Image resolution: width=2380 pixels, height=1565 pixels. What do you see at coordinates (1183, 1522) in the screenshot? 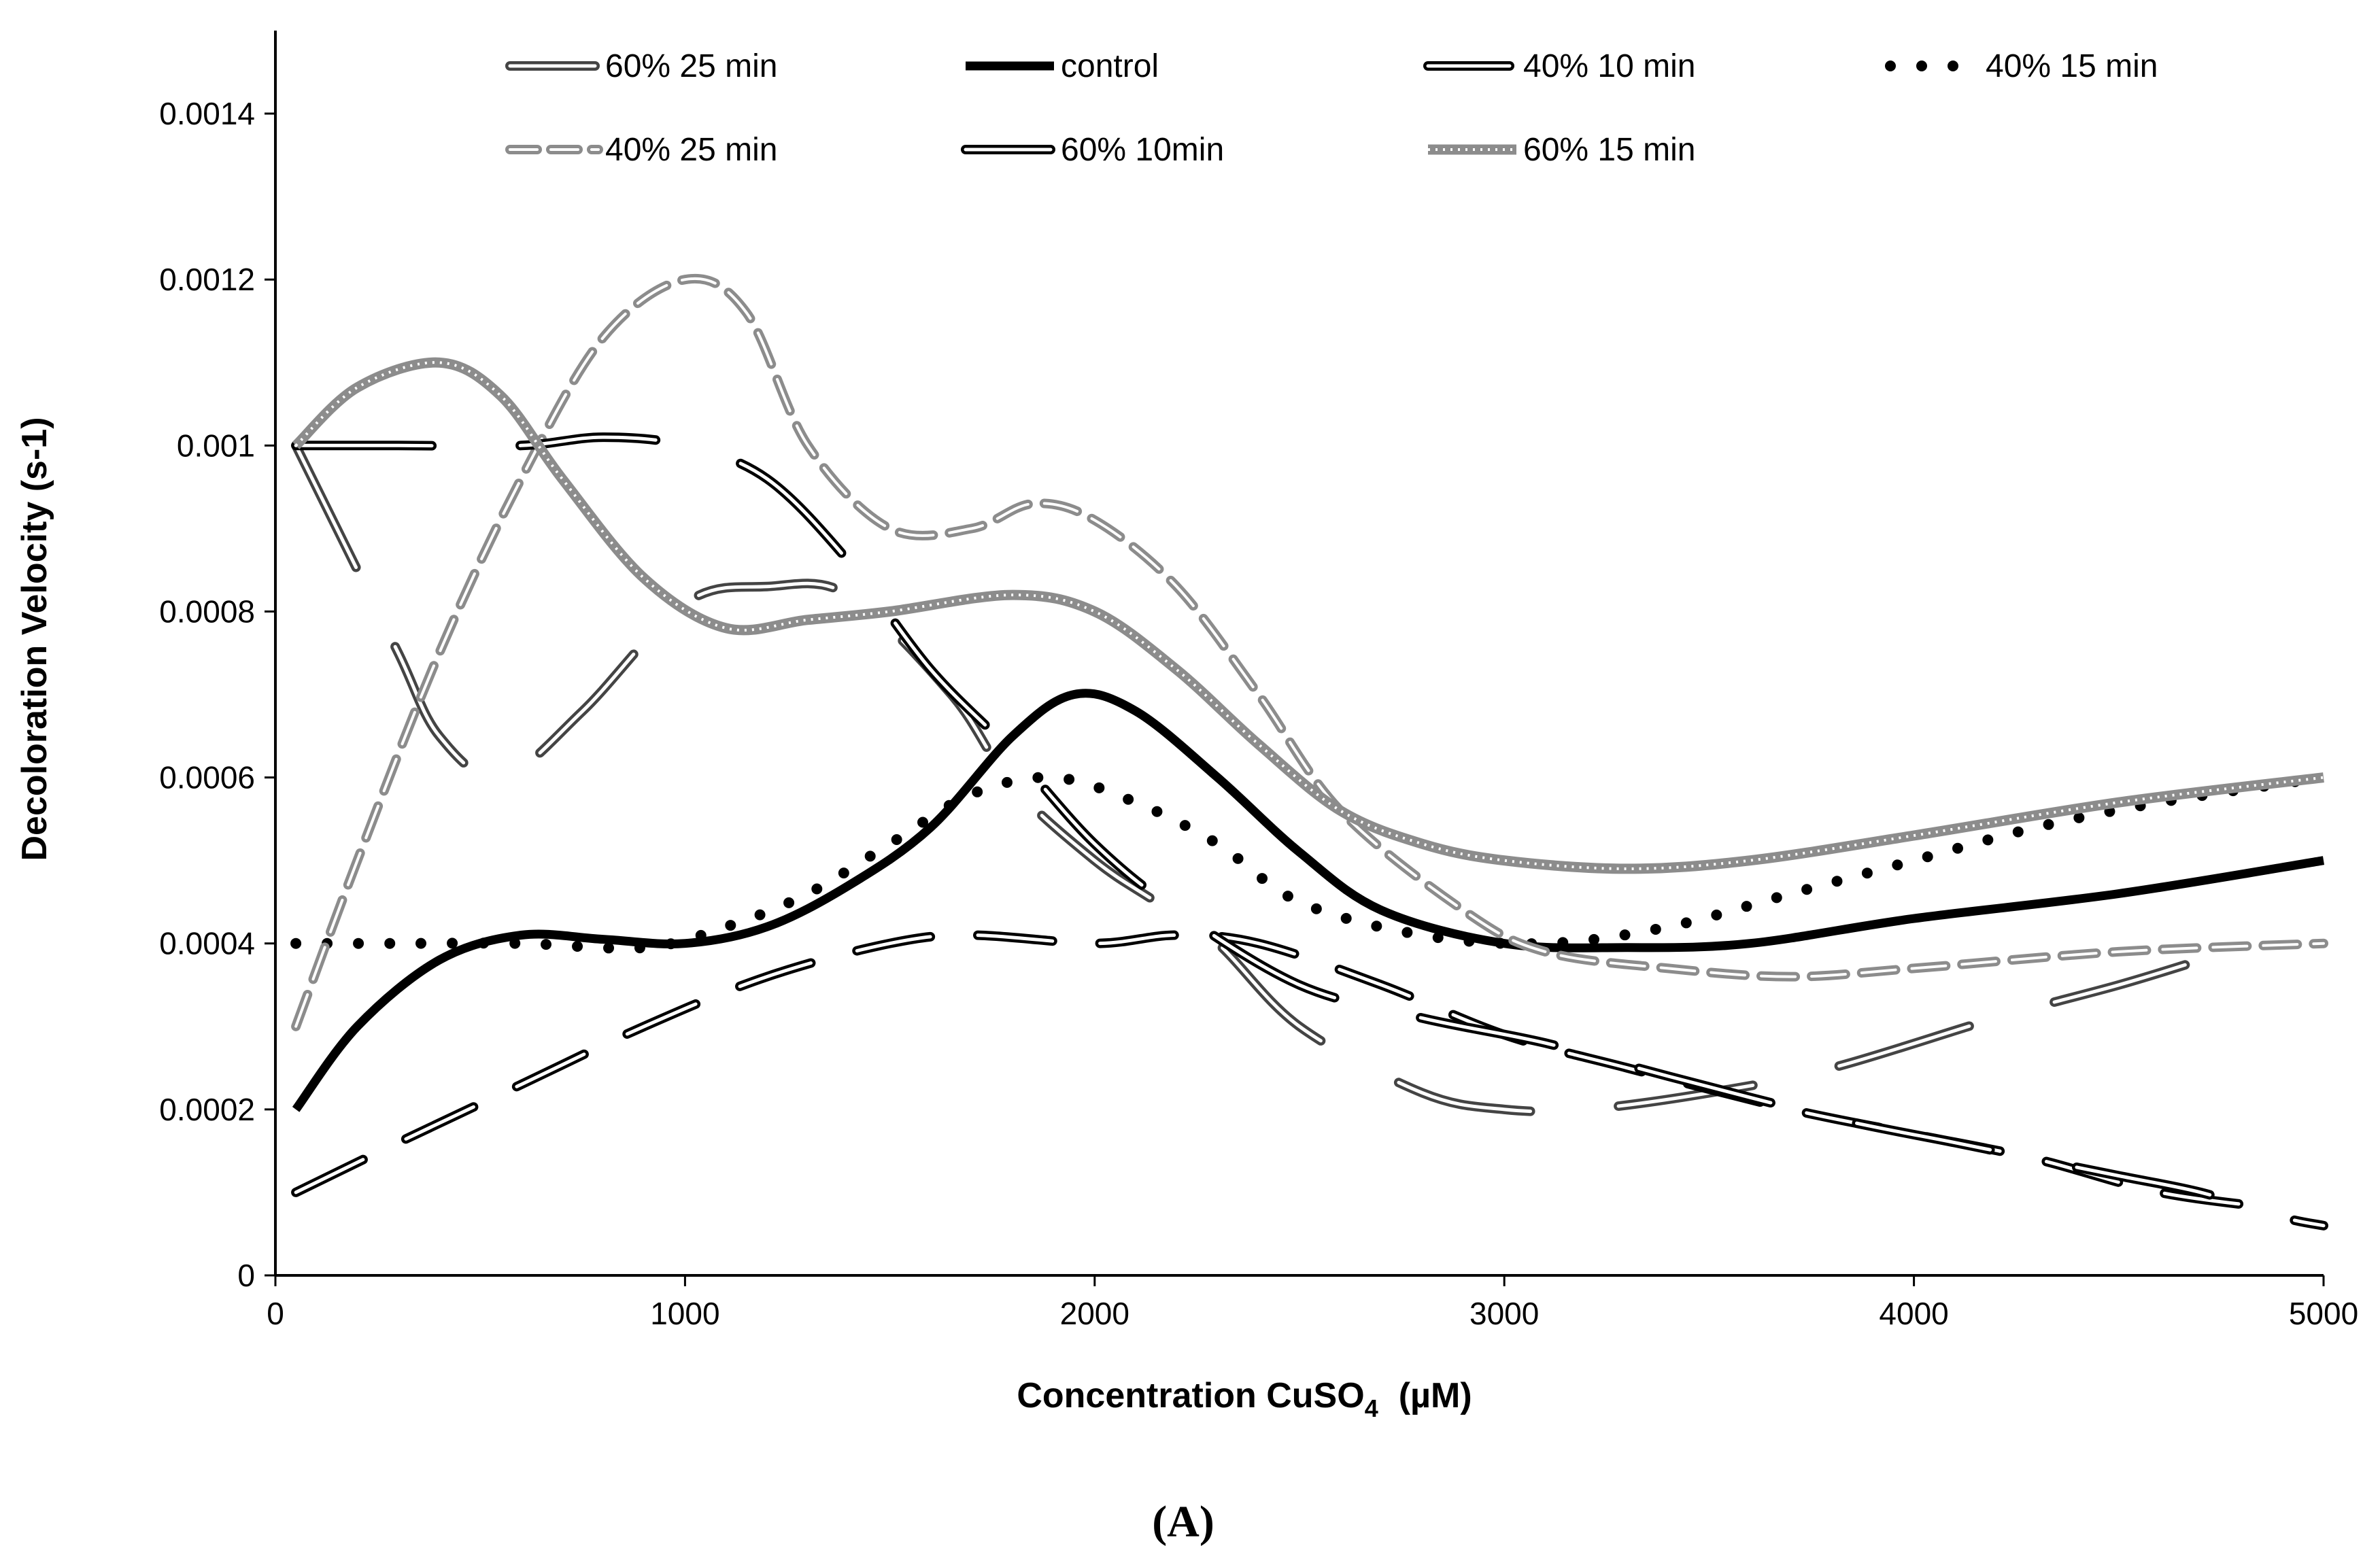
I see `figure-caption: (A)` at bounding box center [1183, 1522].